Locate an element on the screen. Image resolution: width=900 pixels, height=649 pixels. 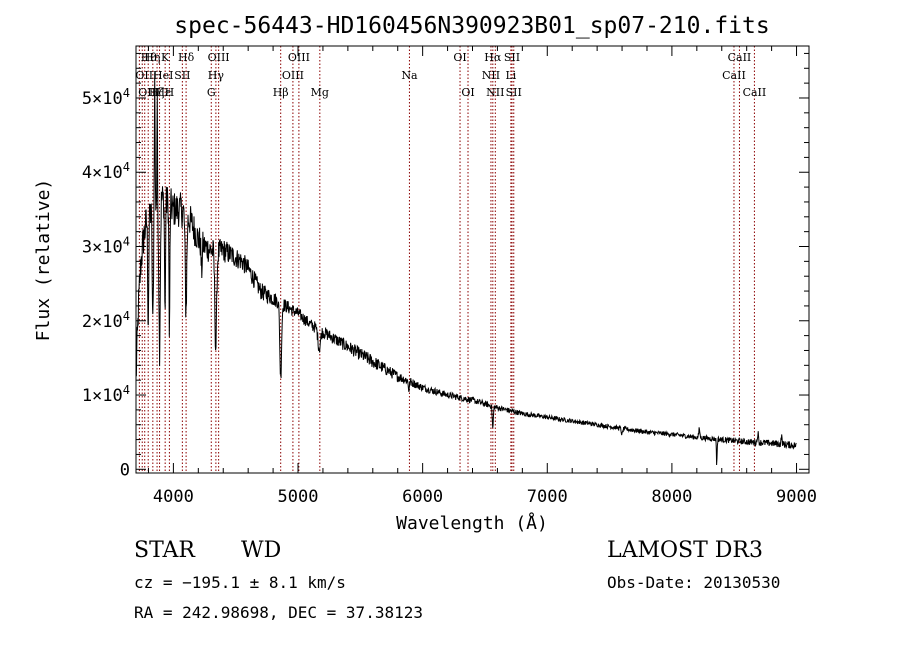
y-tick-exponent-5: 4 is located at coordinates (126, 93).